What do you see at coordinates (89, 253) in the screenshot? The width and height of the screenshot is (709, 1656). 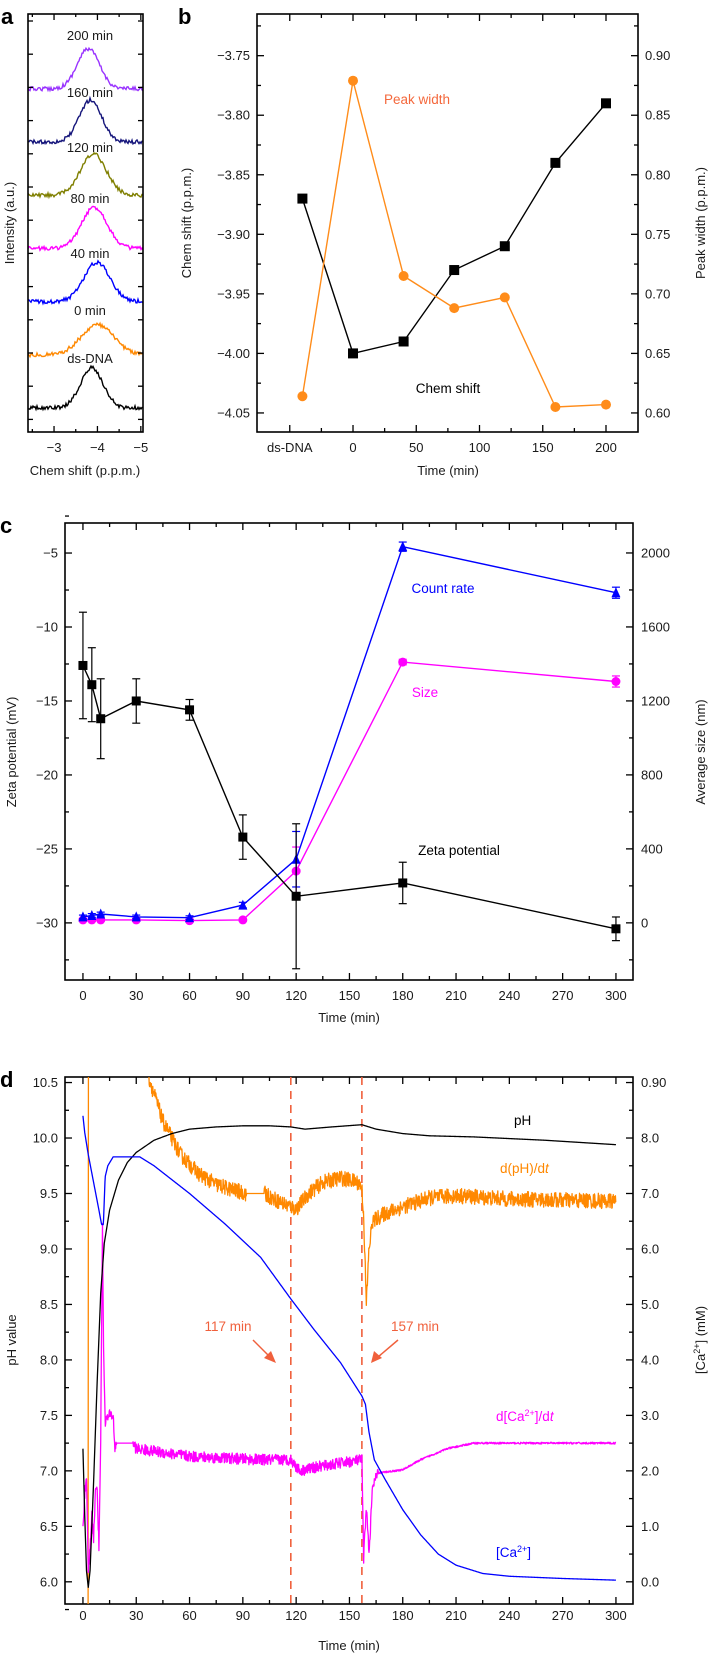 I see `spectrum-trace-label: 40 min` at bounding box center [89, 253].